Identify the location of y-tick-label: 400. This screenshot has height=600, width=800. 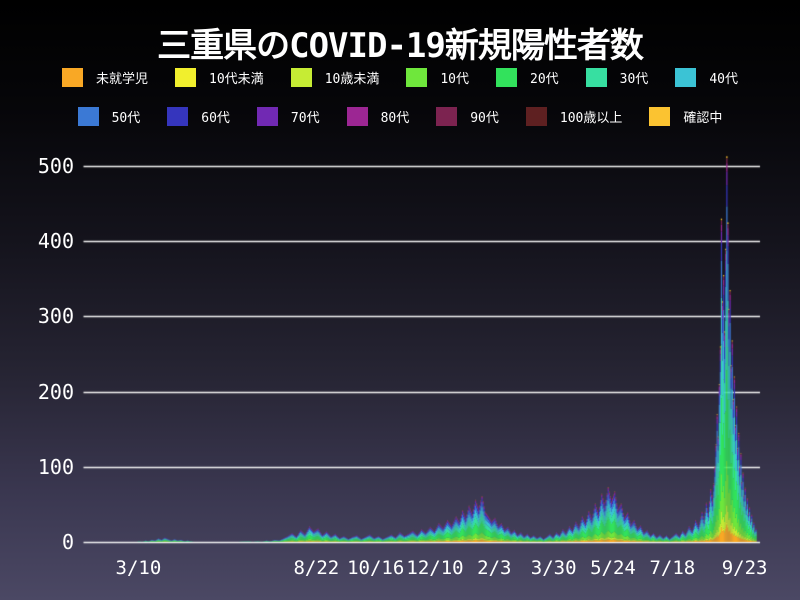
(55, 241).